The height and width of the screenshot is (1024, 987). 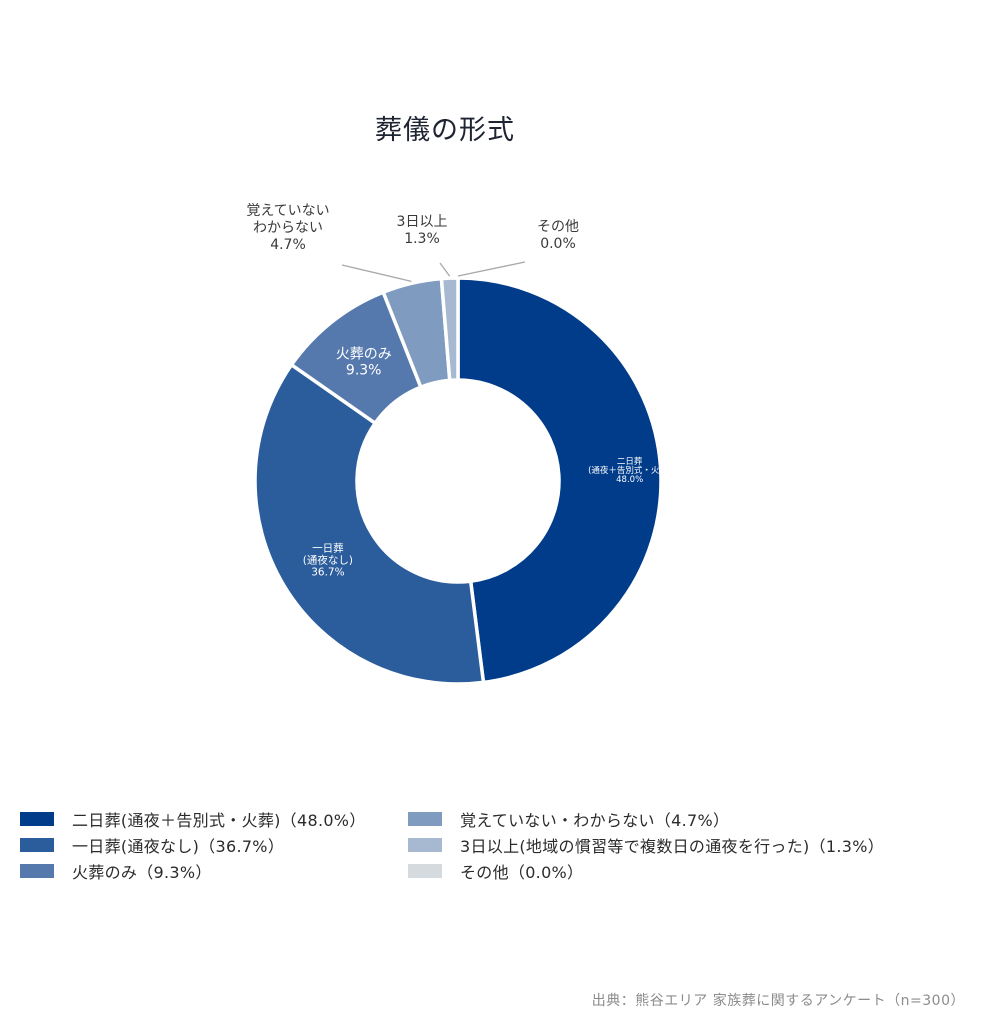 I want to click on legend-item-1: 一日葬(通夜なし)（36.7%）, so click(x=152, y=845).